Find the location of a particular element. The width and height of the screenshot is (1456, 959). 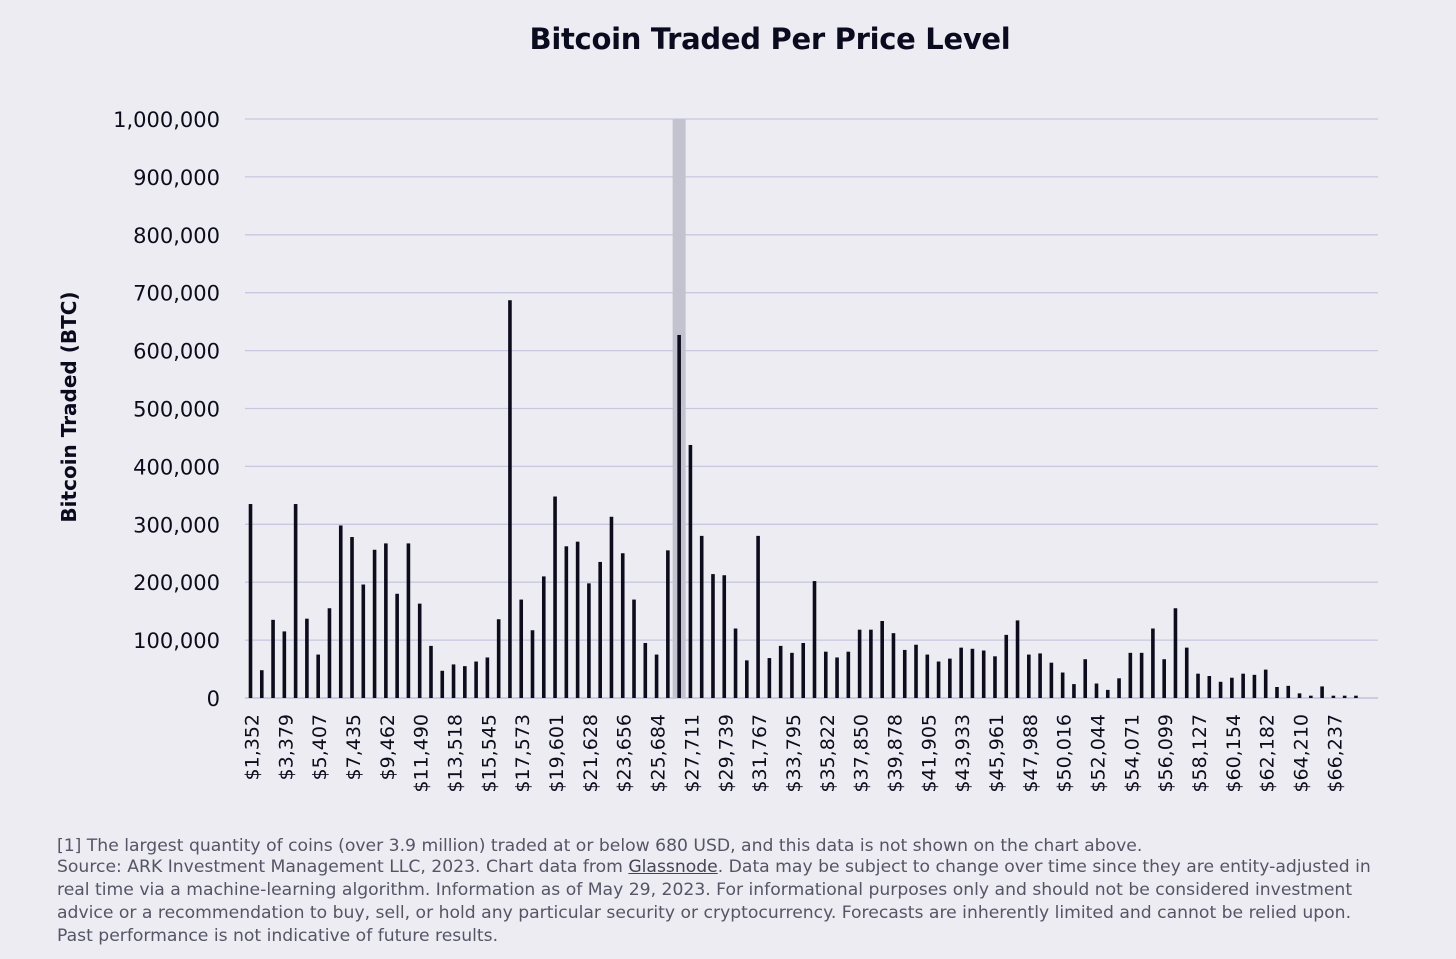

x-tick-label: $21,628 is located at coordinates (591, 753).